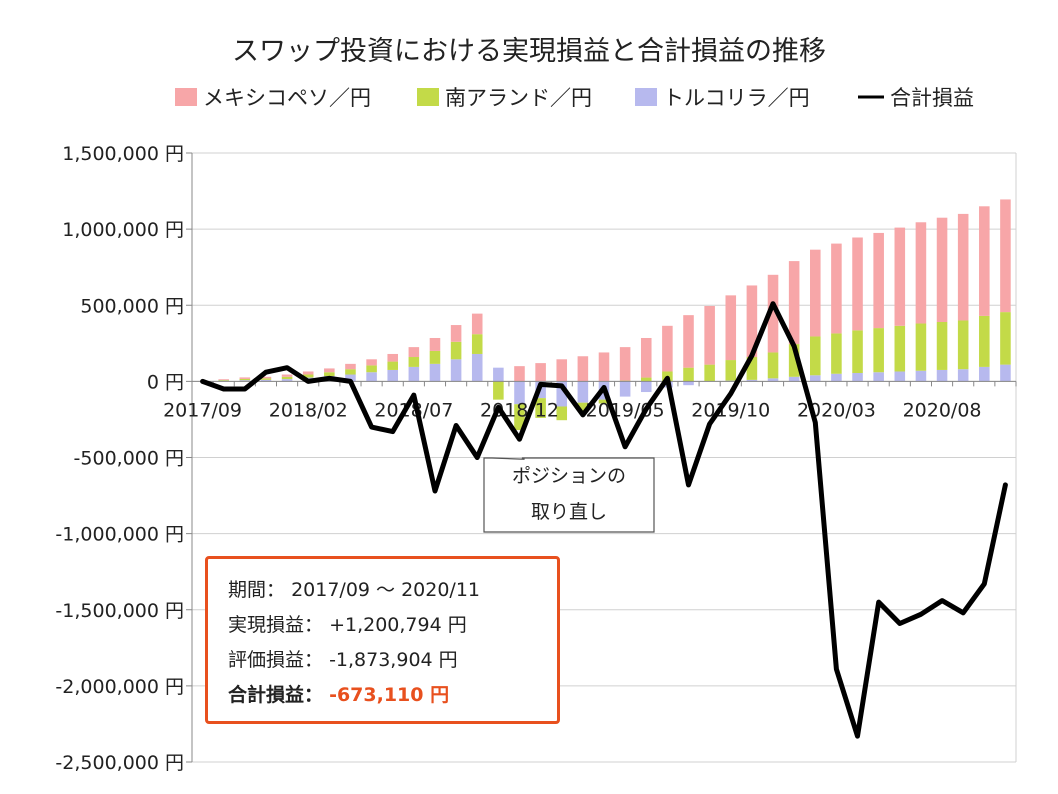 The image size is (1058, 794). Describe the element at coordinates (518, 98) in the screenshot. I see `legend-label-zar: 南アランド／円` at that location.